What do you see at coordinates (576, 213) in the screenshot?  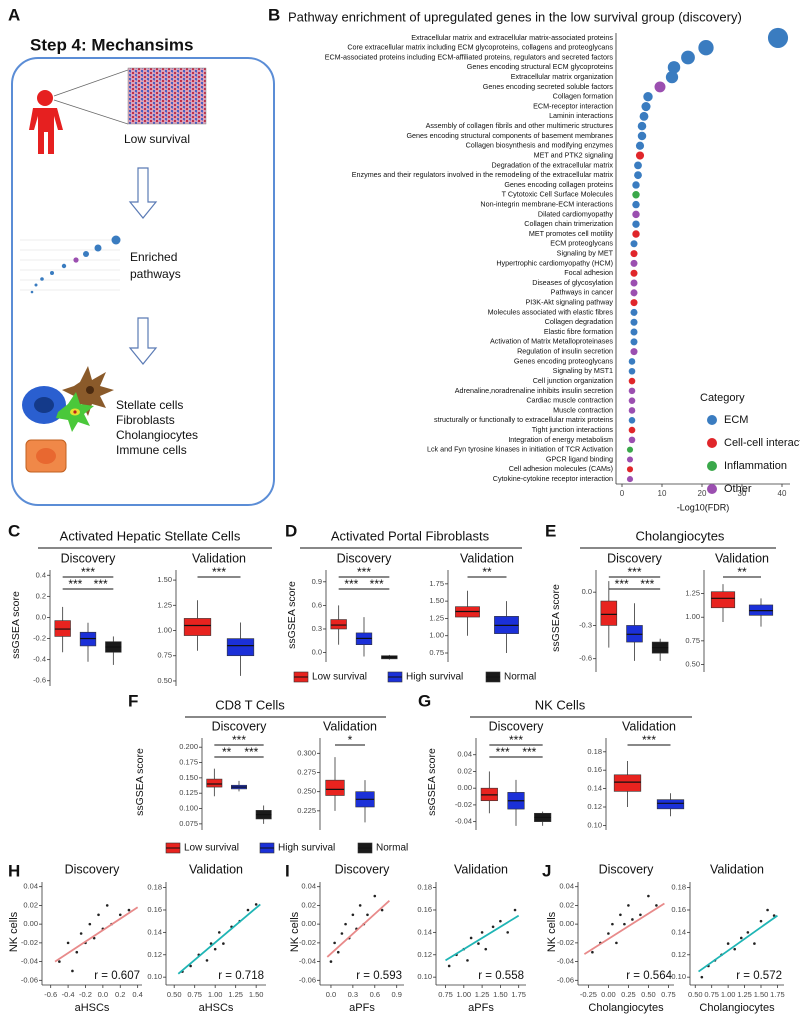 I see `category-label: Dilated cardiomyopathy` at bounding box center [576, 213].